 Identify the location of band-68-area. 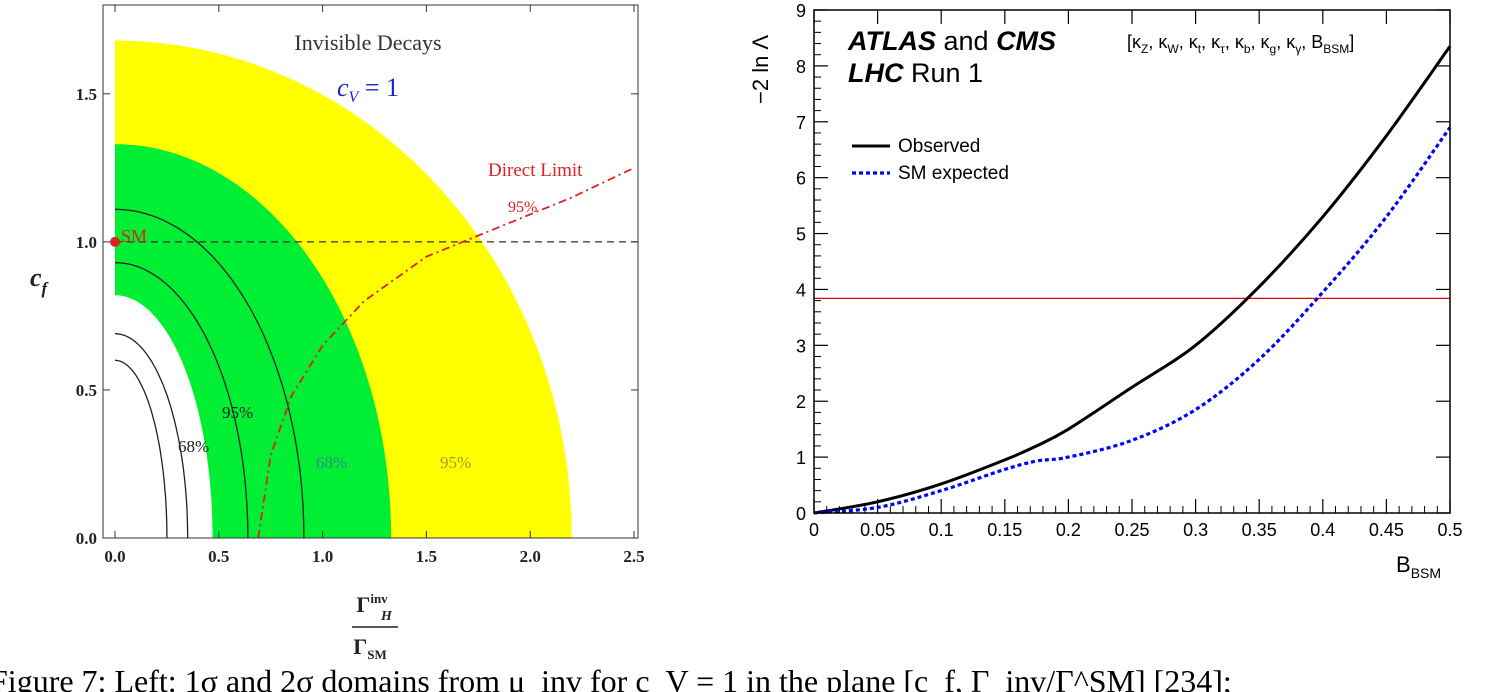
(253, 341).